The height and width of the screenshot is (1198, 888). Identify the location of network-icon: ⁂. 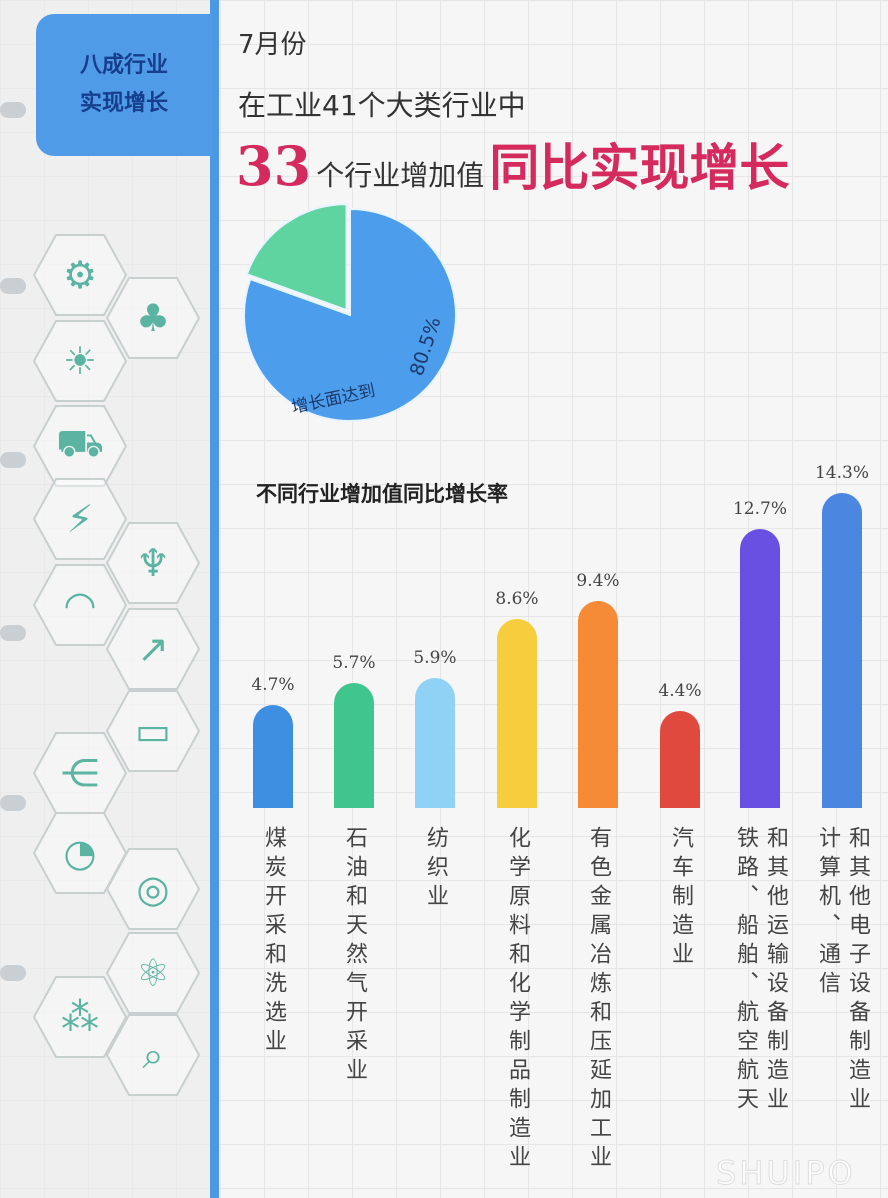
(80, 1017).